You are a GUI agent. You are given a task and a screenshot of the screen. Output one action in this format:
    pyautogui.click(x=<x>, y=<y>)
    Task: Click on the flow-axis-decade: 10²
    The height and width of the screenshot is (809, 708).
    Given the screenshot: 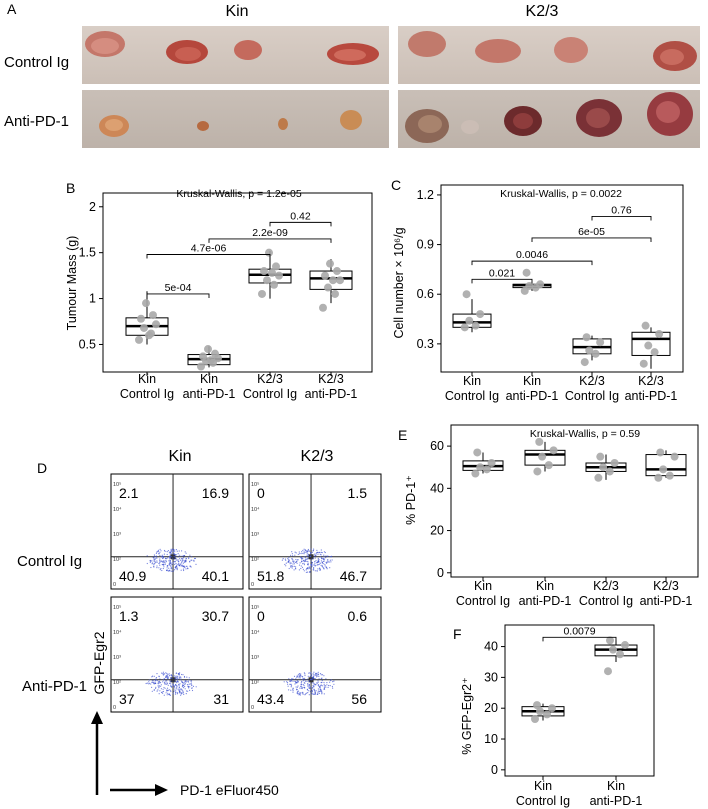 What is the action you would take?
    pyautogui.click(x=255, y=560)
    